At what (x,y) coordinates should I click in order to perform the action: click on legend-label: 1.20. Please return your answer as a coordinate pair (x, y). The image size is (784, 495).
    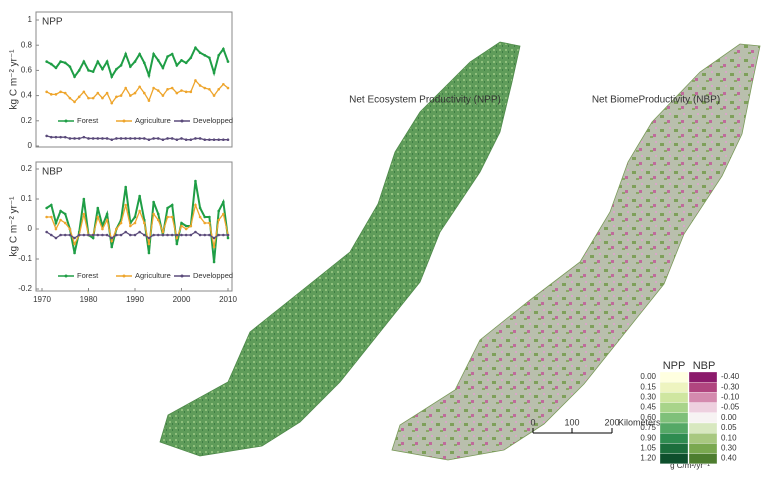
    Looking at the image, I should click on (648, 458).